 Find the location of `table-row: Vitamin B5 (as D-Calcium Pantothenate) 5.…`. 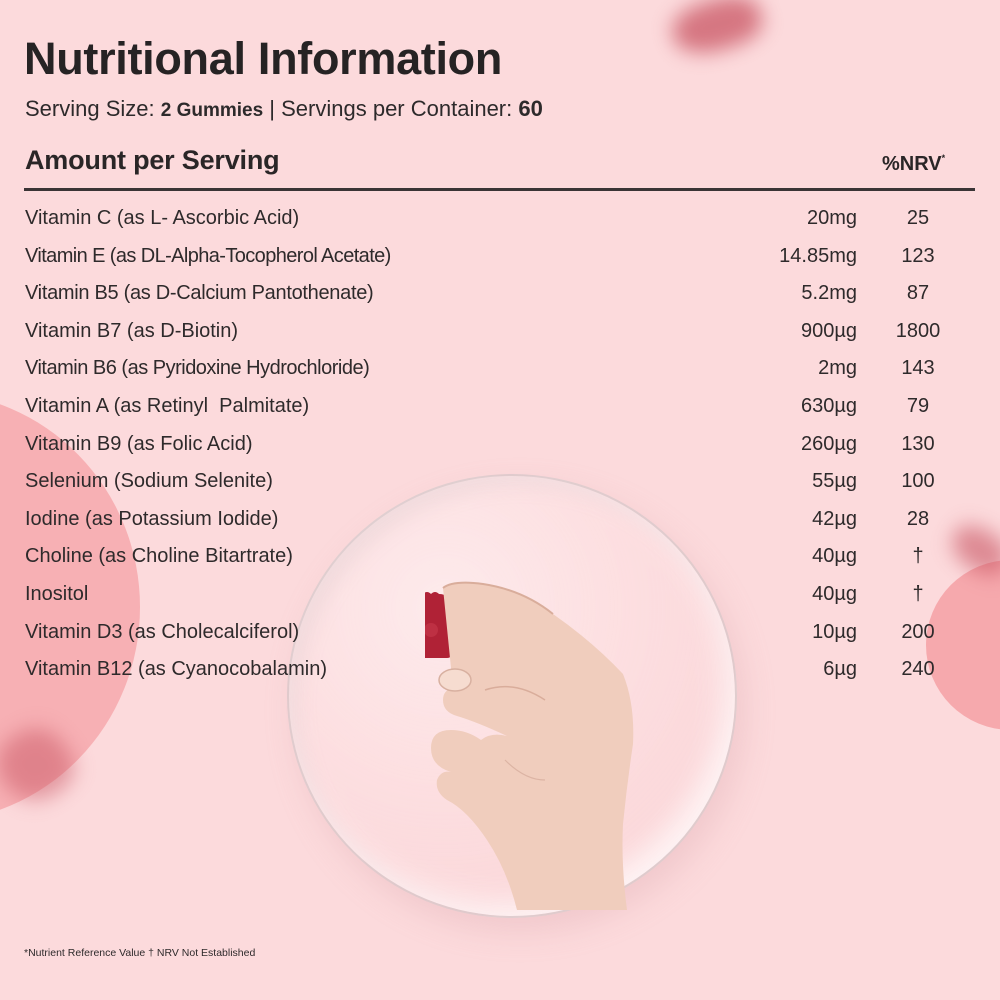

table-row: Vitamin B5 (as D-Calcium Pantothenate) 5.… is located at coordinates (500, 294).